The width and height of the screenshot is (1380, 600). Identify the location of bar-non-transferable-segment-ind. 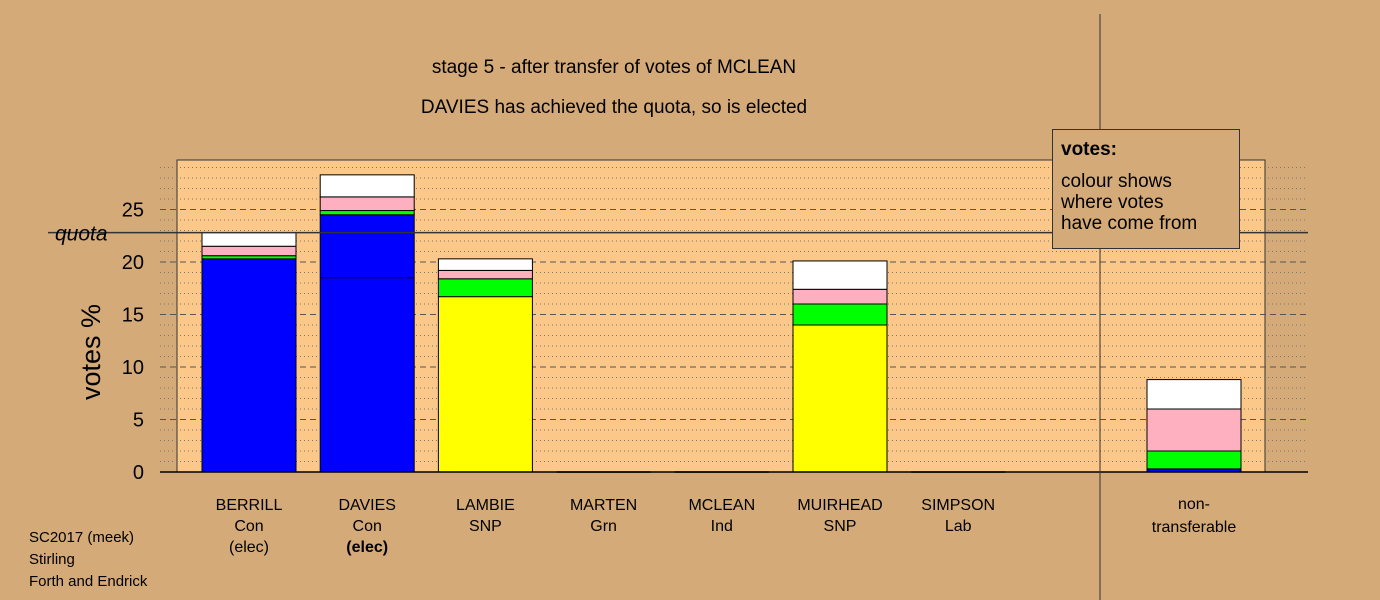
(1194, 394).